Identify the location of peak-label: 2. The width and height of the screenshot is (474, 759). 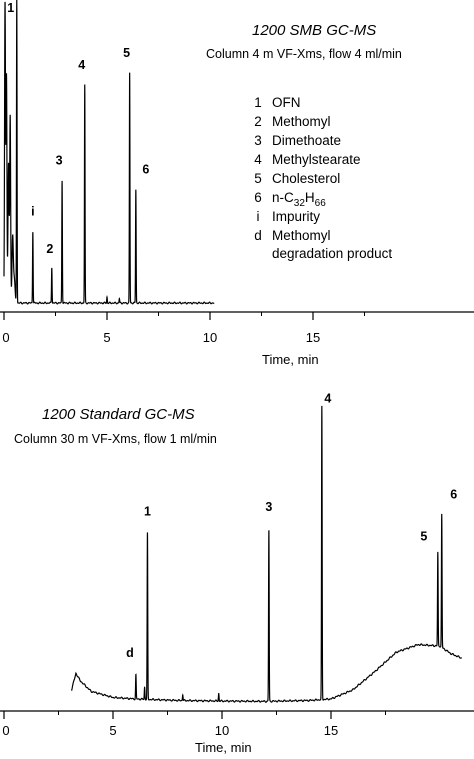
(49, 249).